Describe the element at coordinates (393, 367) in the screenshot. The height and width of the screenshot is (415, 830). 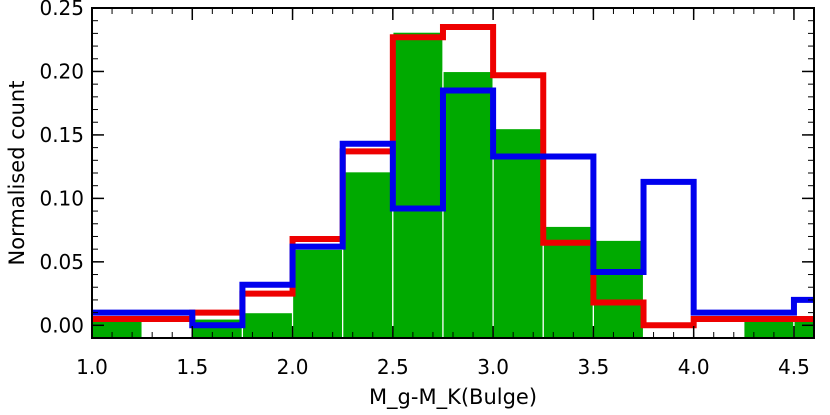
I see `x-tick-label: 2.5` at that location.